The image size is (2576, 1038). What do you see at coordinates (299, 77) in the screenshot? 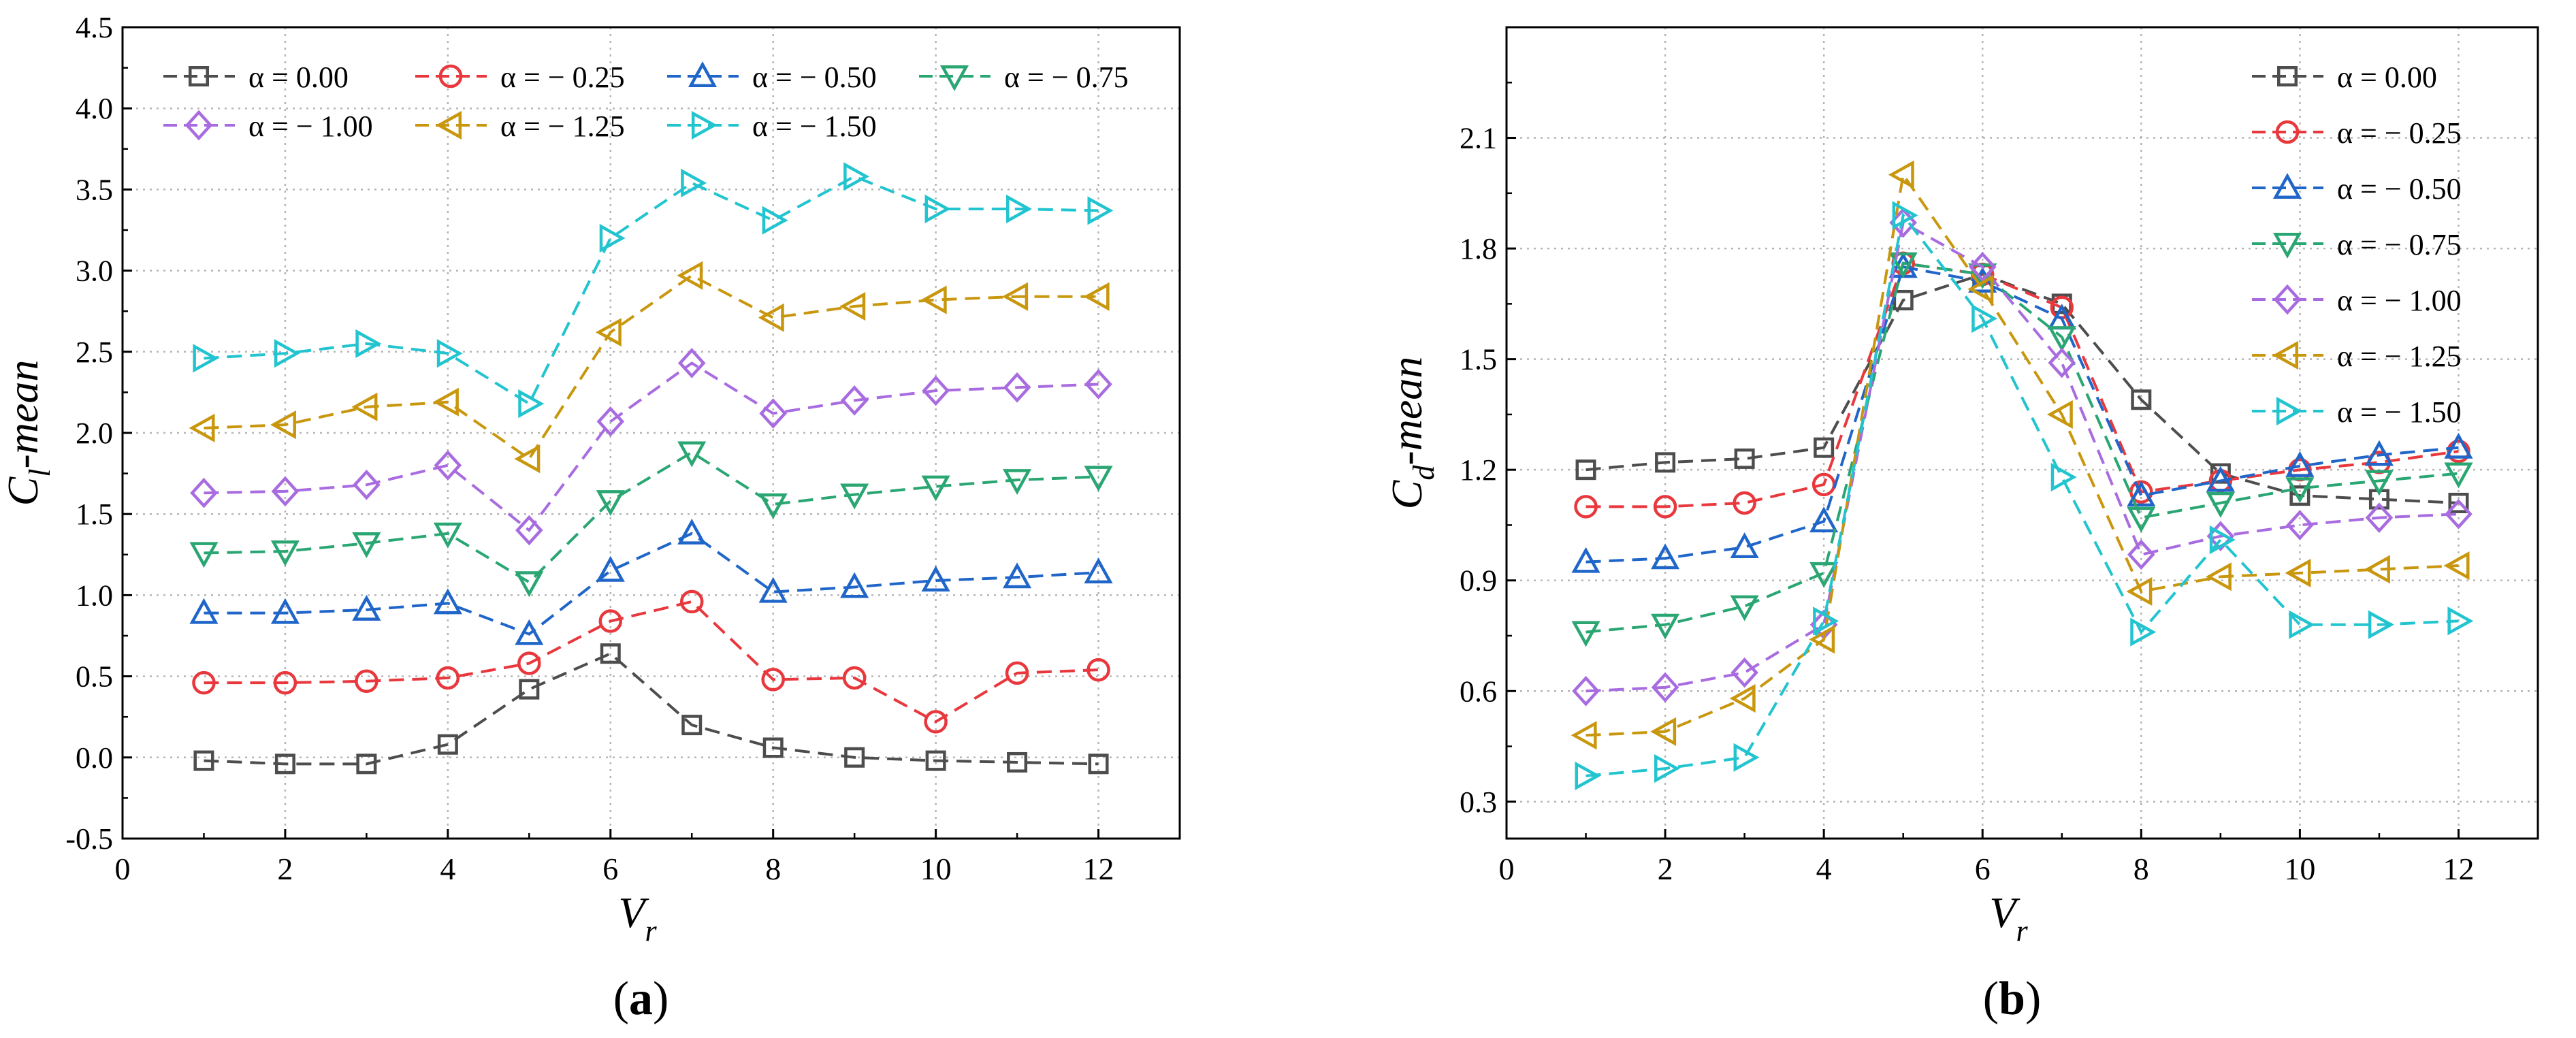
I see `legend-label: α = 0.00` at bounding box center [299, 77].